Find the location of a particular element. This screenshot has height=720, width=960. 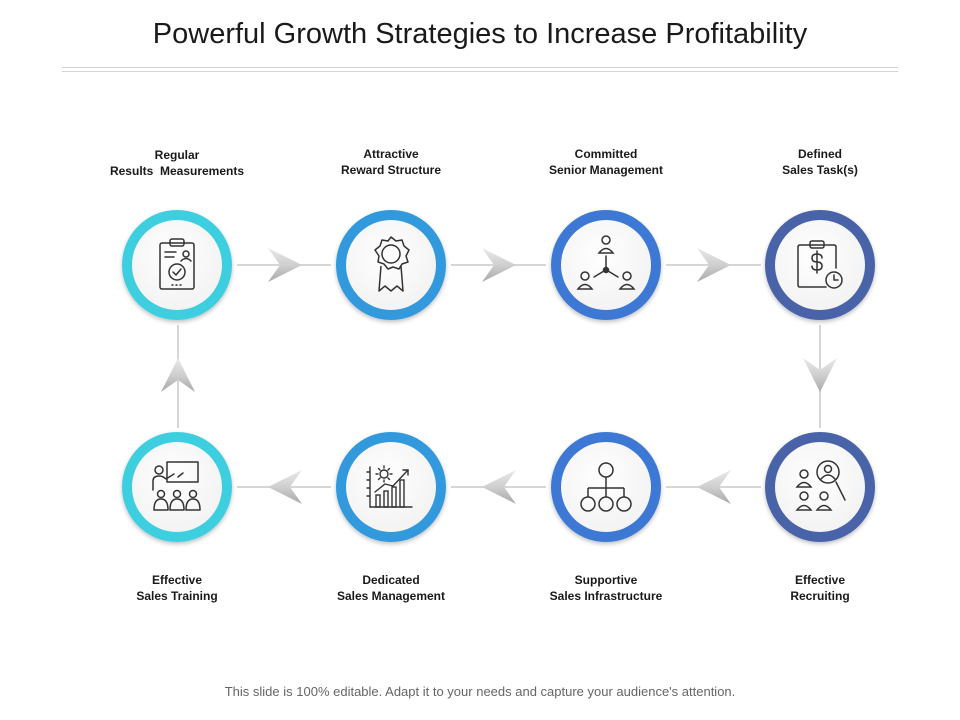

clipboard-check-icon is located at coordinates (177, 264).